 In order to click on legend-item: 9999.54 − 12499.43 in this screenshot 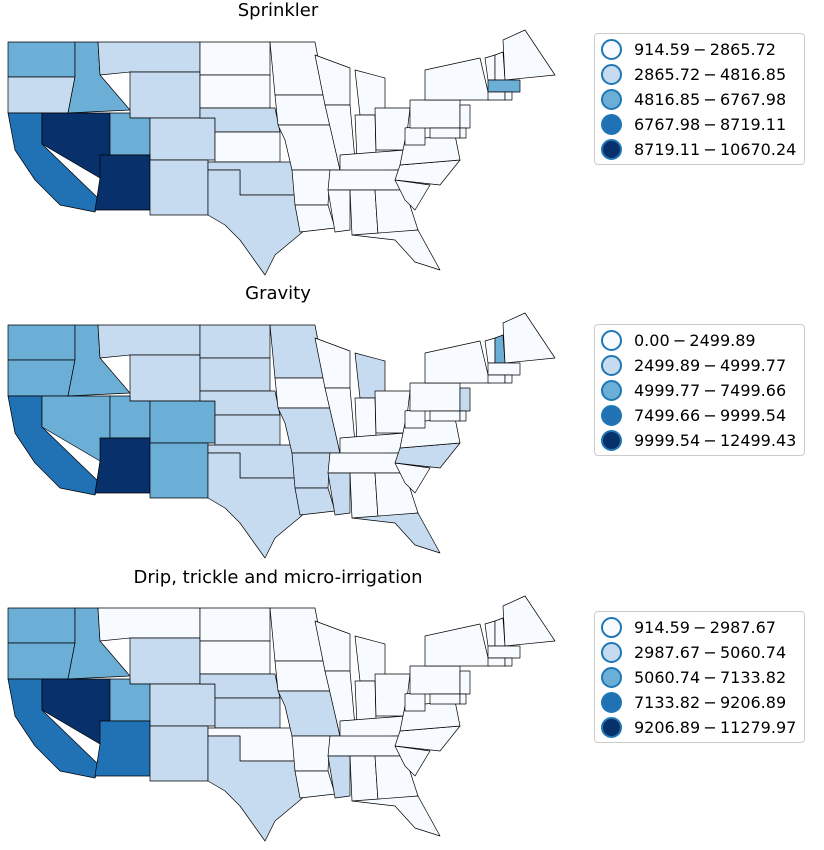, I will do `click(698, 440)`.